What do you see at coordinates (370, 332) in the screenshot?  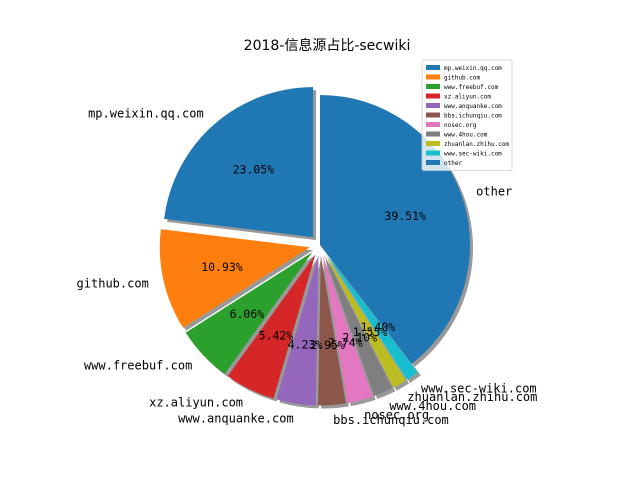 I see `percent-label-zhuanlan-zhihu-com: 1.55%` at bounding box center [370, 332].